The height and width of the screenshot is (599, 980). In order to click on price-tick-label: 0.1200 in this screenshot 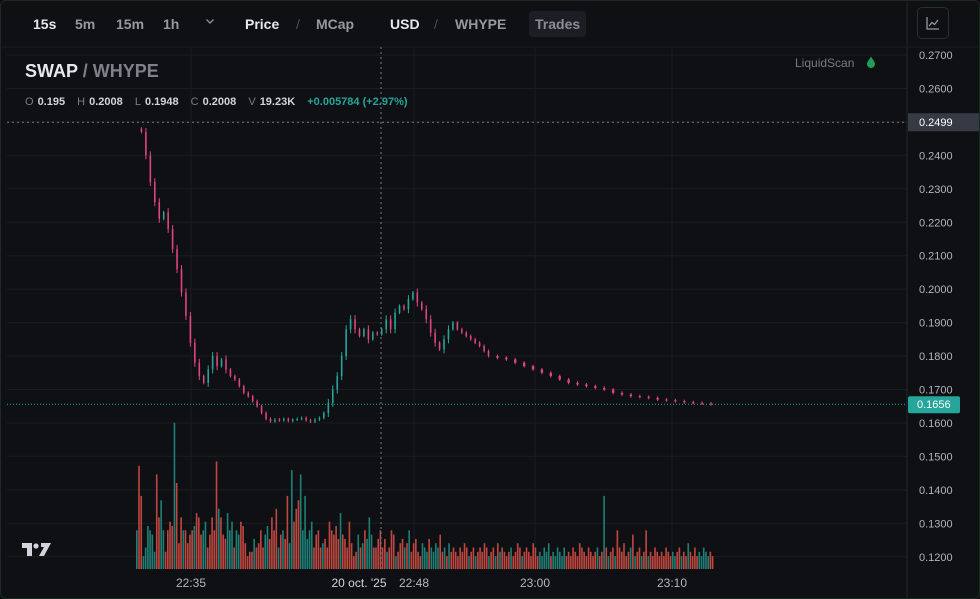, I will do `click(936, 558)`.